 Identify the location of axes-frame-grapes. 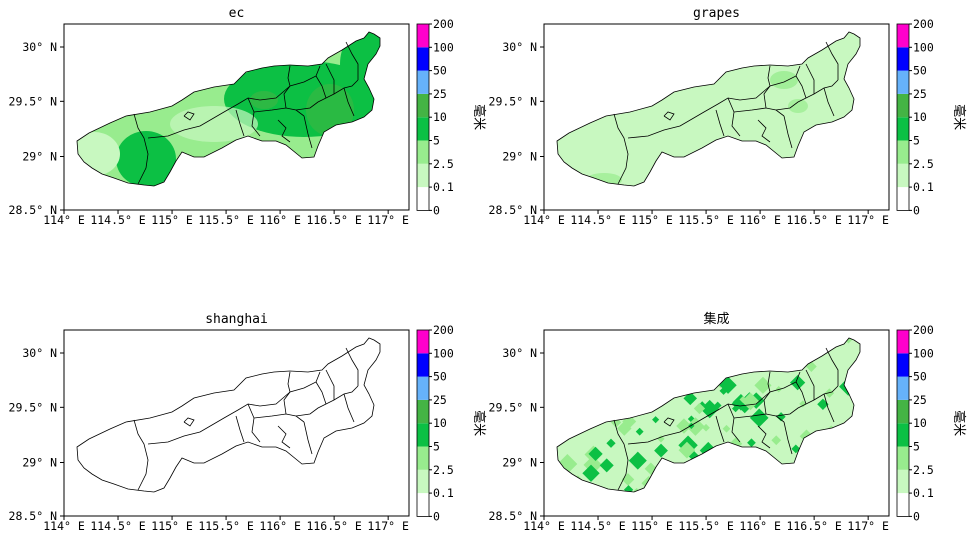
(716, 117).